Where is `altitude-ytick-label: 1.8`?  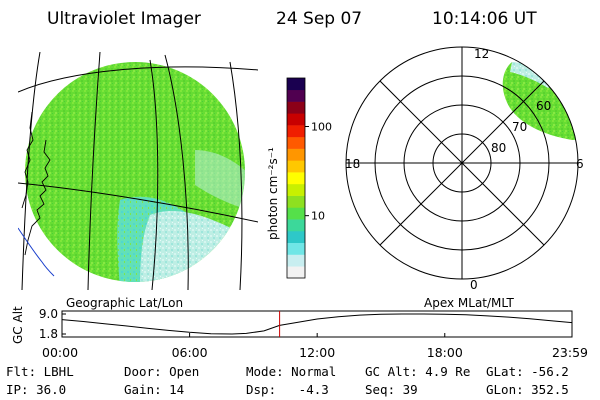
altitude-ytick-label: 1.8 is located at coordinates (48, 334).